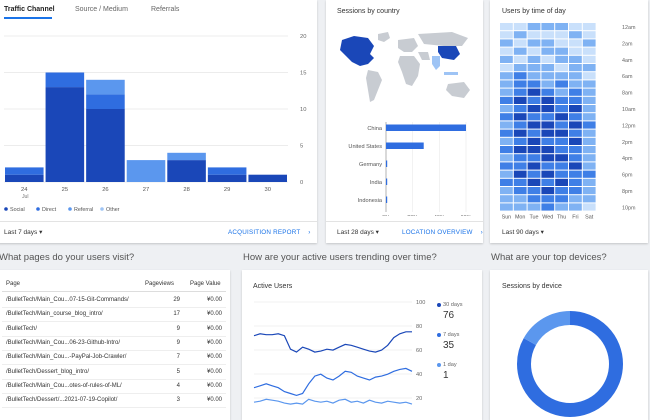 The image size is (650, 420). Describe the element at coordinates (443, 39) in the screenshot. I see `map-russia` at that location.